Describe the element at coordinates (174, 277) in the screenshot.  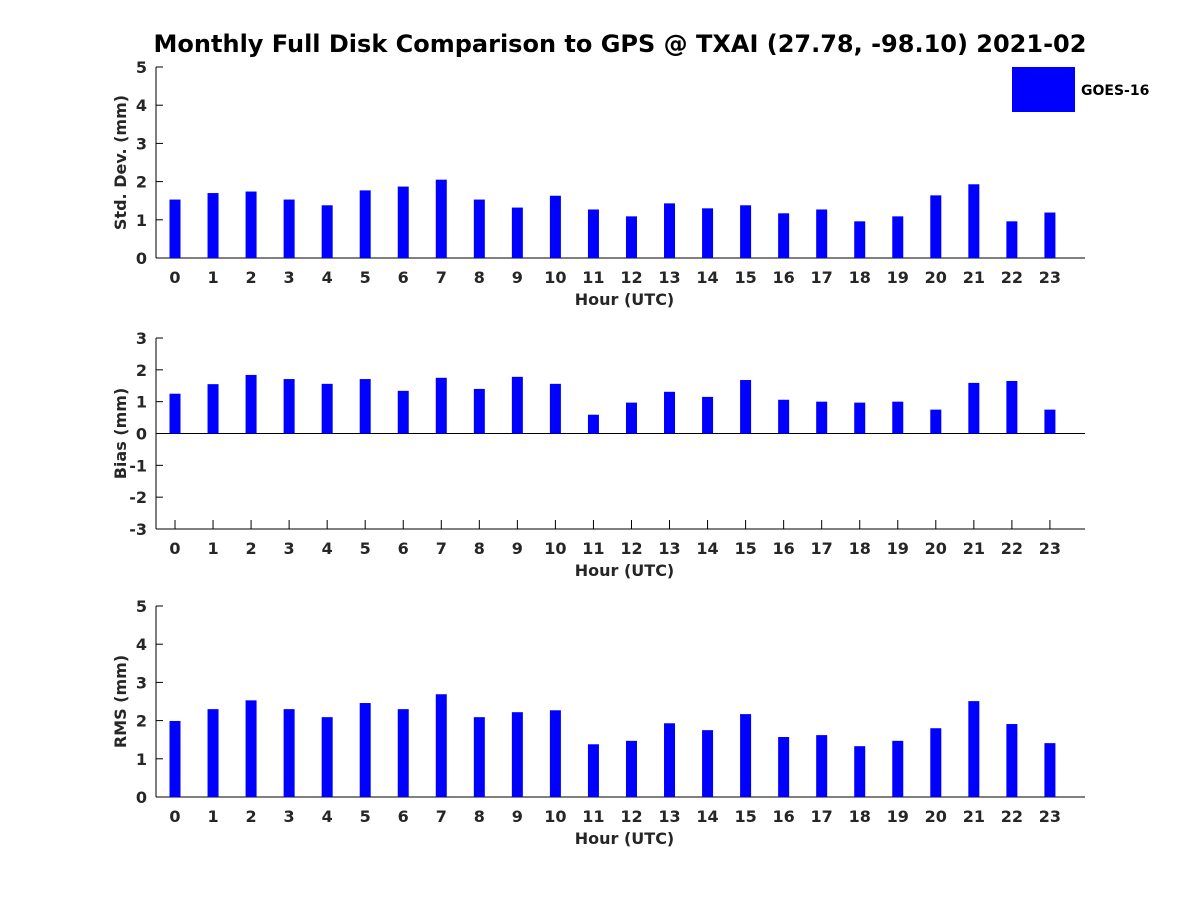
I see `x-tick-label: 0` at that location.